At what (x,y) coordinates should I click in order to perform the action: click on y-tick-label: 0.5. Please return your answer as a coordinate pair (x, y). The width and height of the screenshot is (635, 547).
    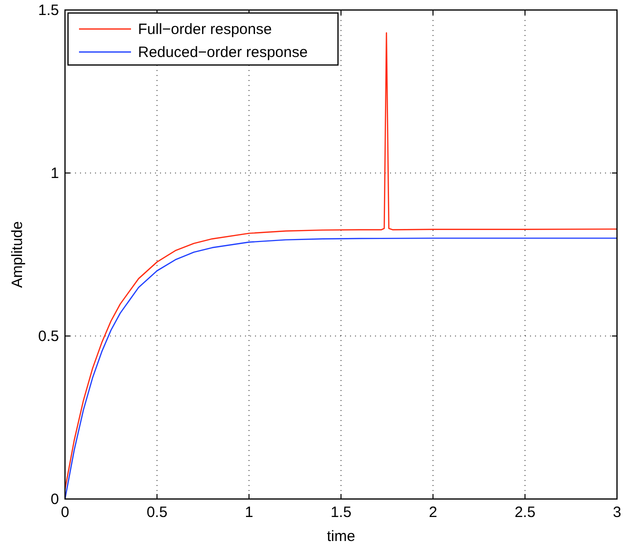
    Looking at the image, I should click on (48, 336).